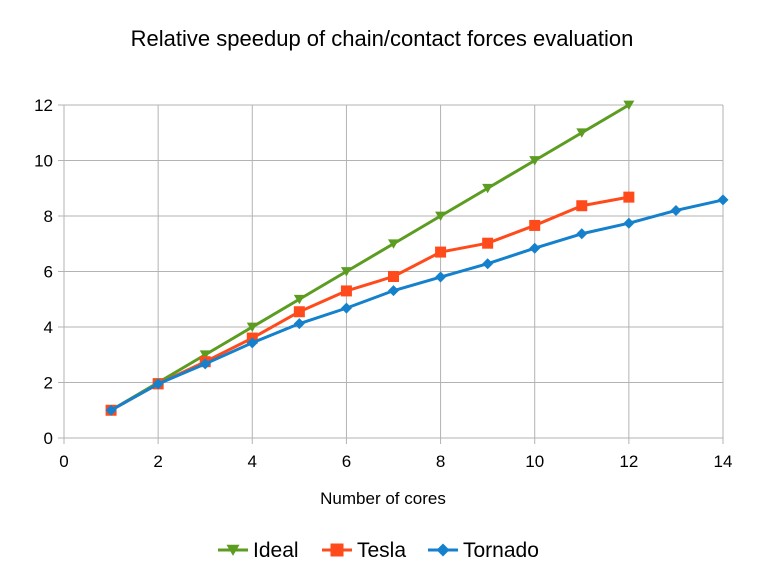  Describe the element at coordinates (501, 550) in the screenshot. I see `legend-label: Tornado` at that location.